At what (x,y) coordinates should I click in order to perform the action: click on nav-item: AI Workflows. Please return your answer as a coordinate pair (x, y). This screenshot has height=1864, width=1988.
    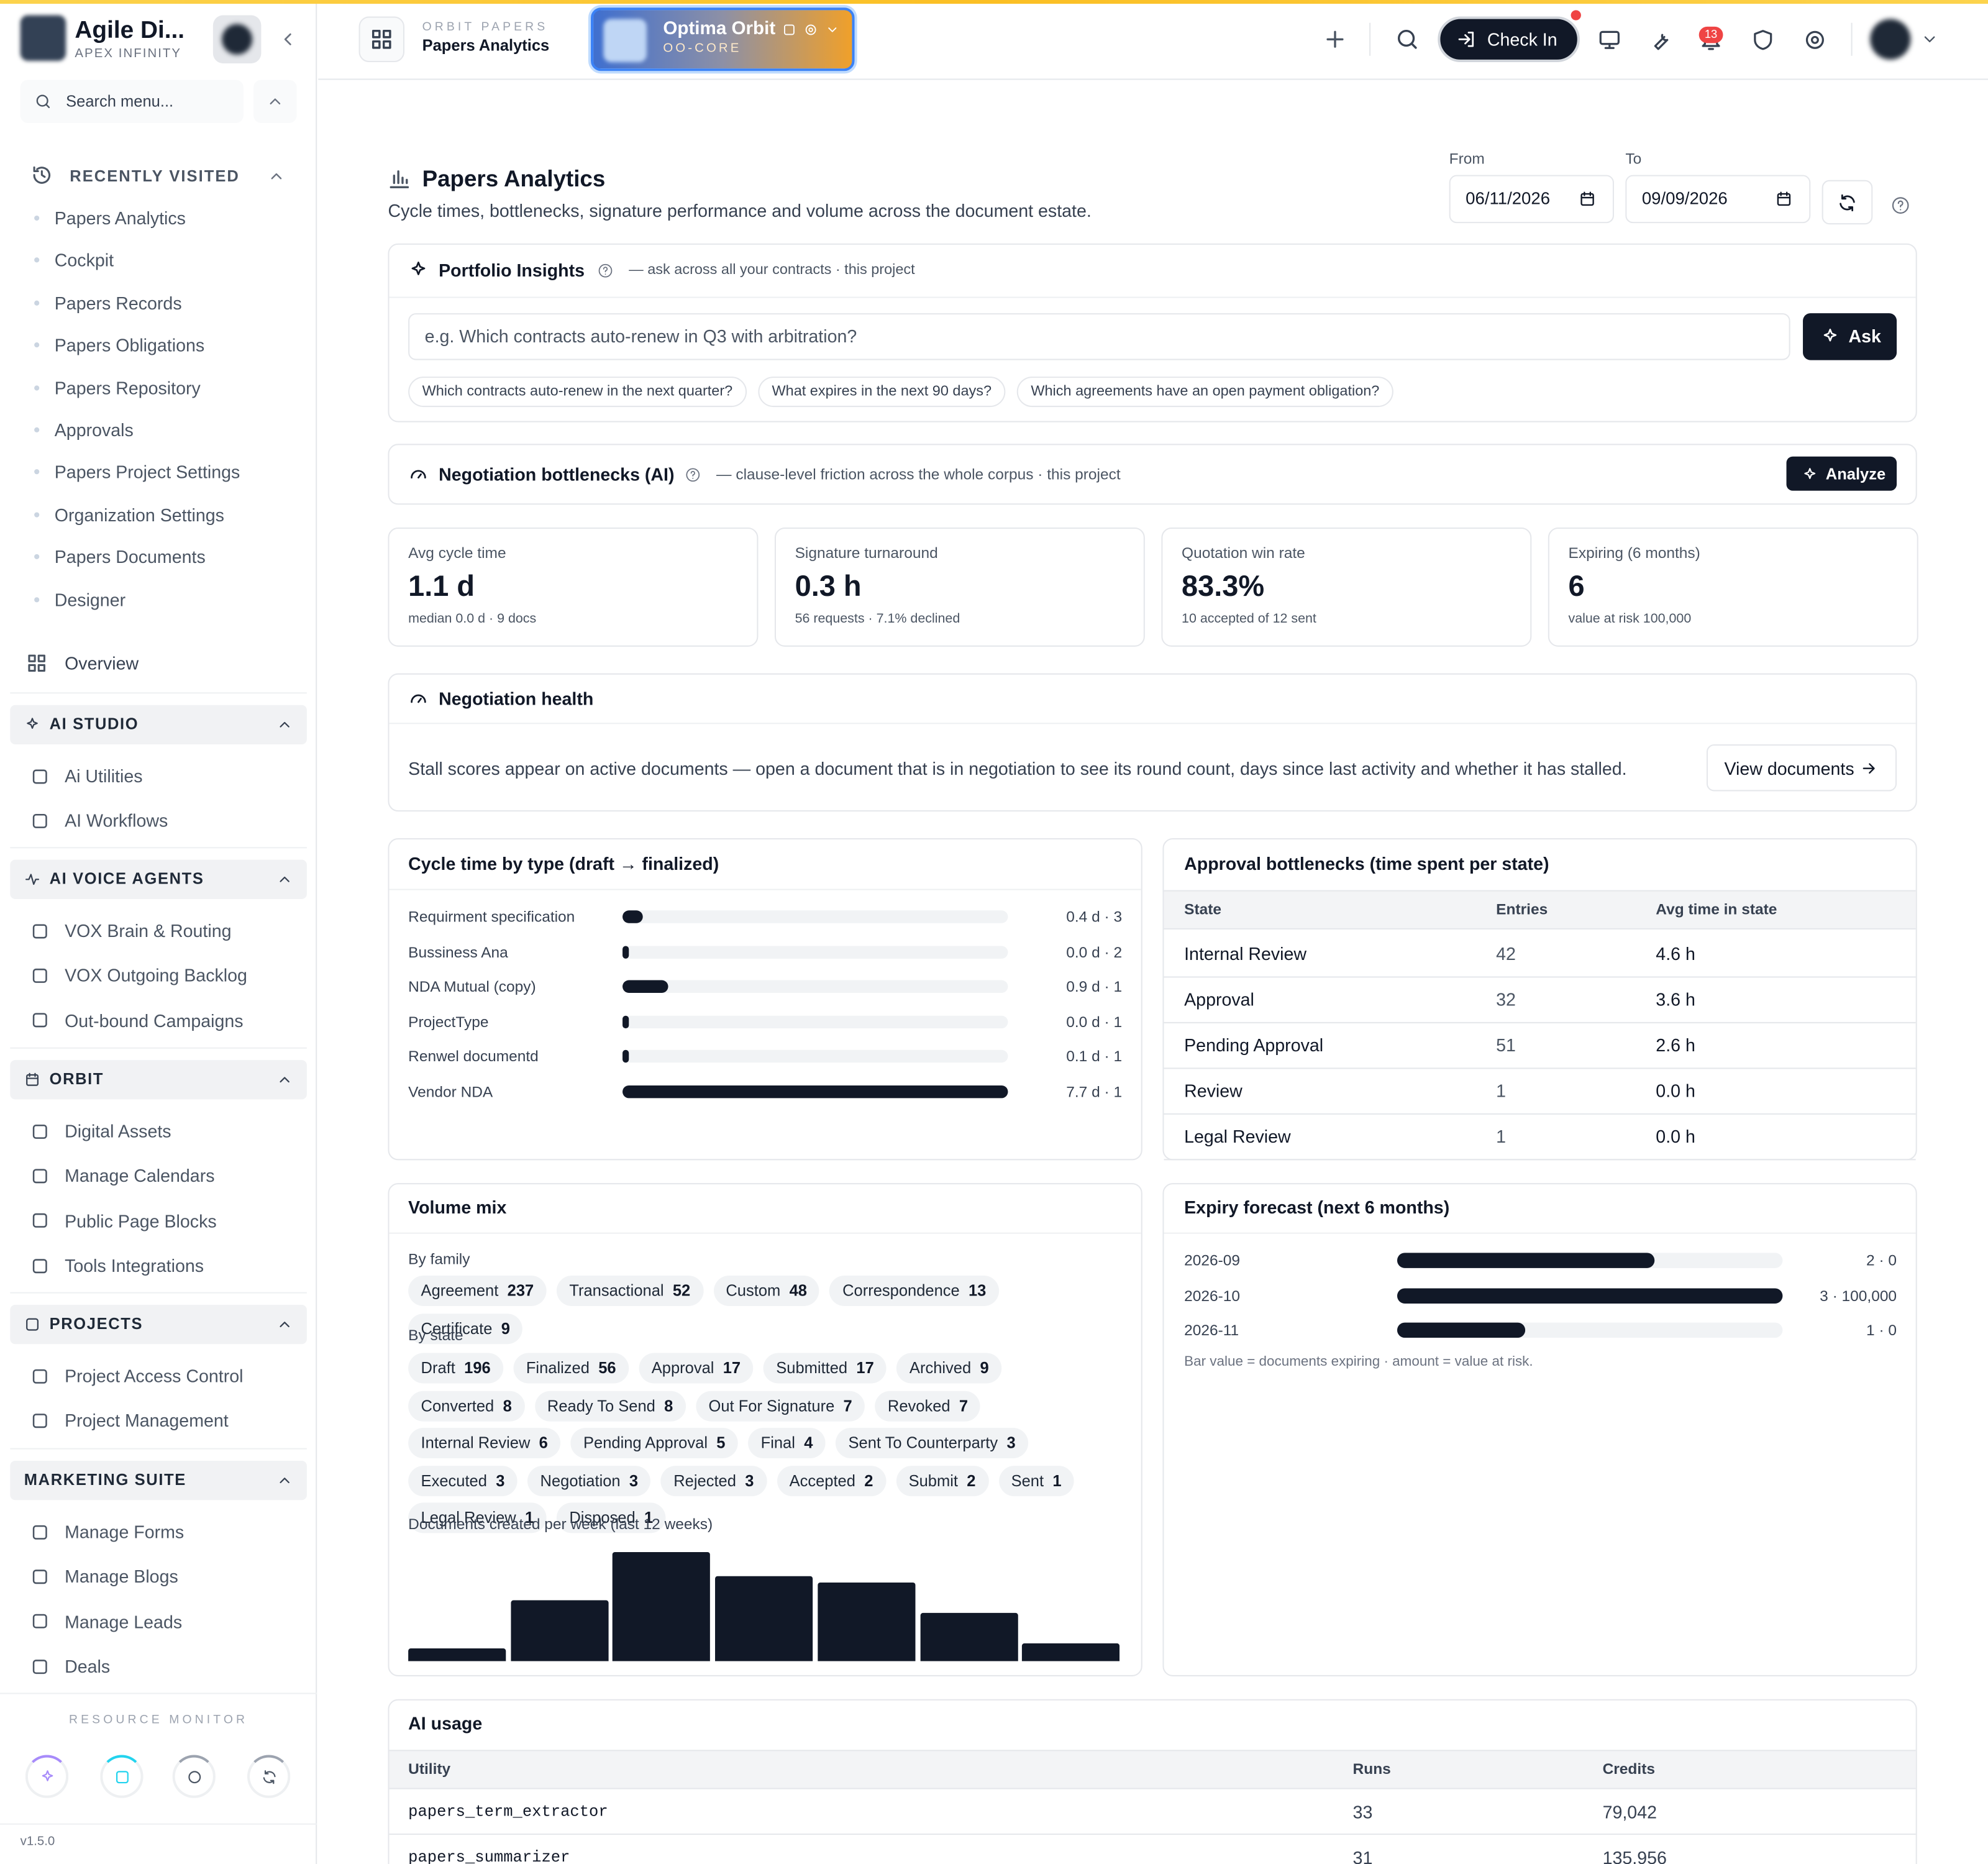
    Looking at the image, I should click on (116, 820).